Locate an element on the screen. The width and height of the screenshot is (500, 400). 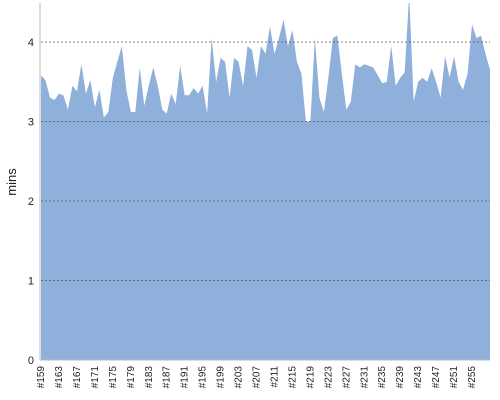
x-tick-label: #199 is located at coordinates (221, 377).